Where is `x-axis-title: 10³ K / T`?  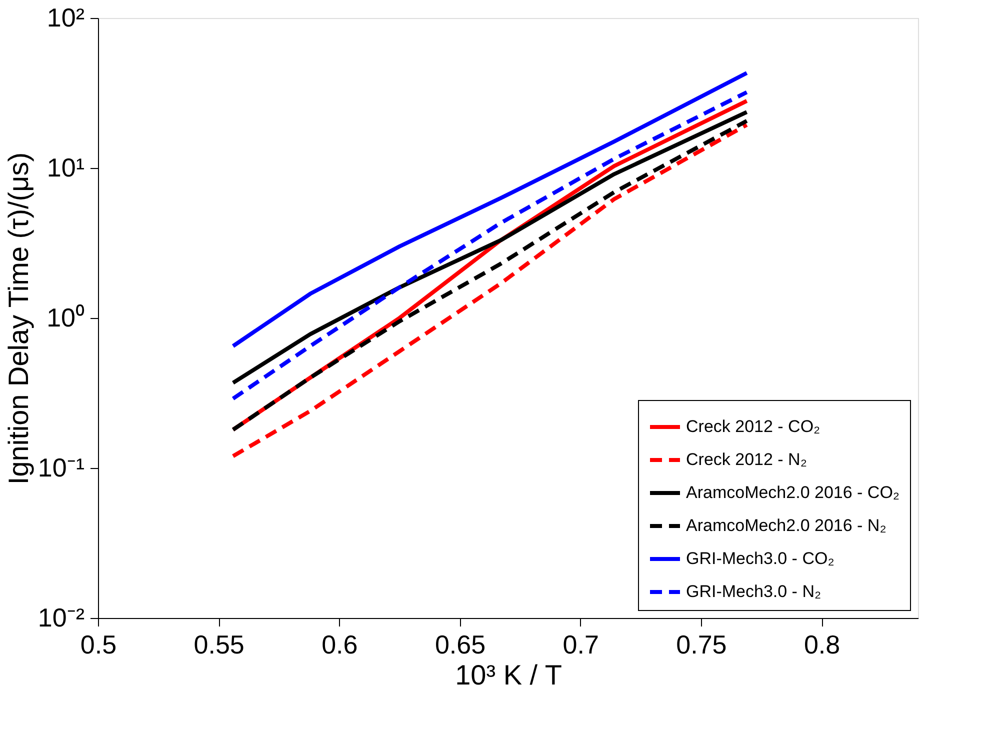 x-axis-title: 10³ K / T is located at coordinates (508, 675).